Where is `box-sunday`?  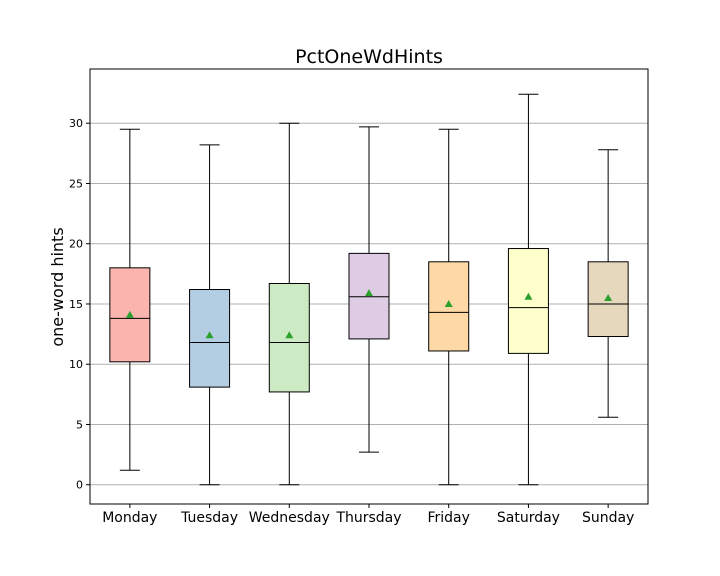 box-sunday is located at coordinates (608, 283).